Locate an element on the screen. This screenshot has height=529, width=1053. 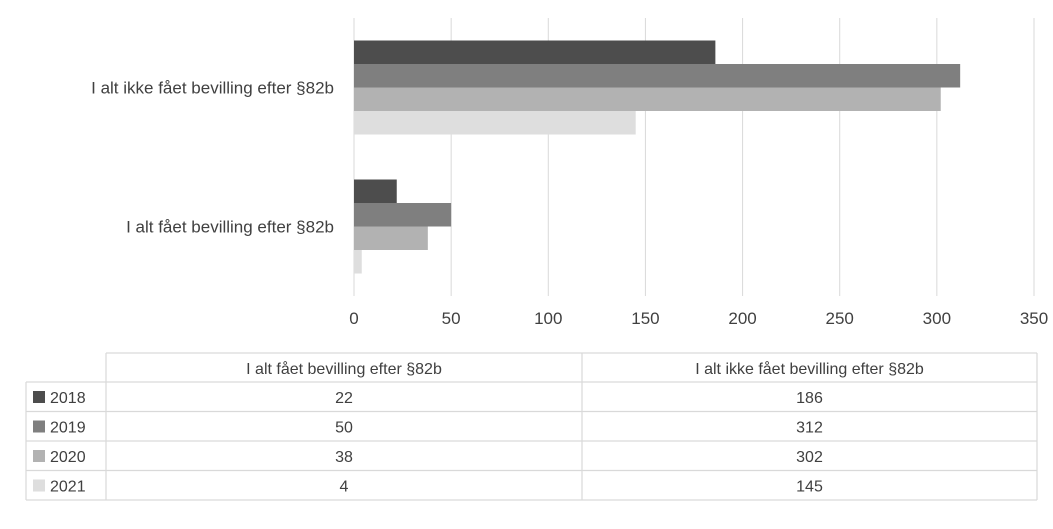
legend-key-2020 is located at coordinates (39, 456).